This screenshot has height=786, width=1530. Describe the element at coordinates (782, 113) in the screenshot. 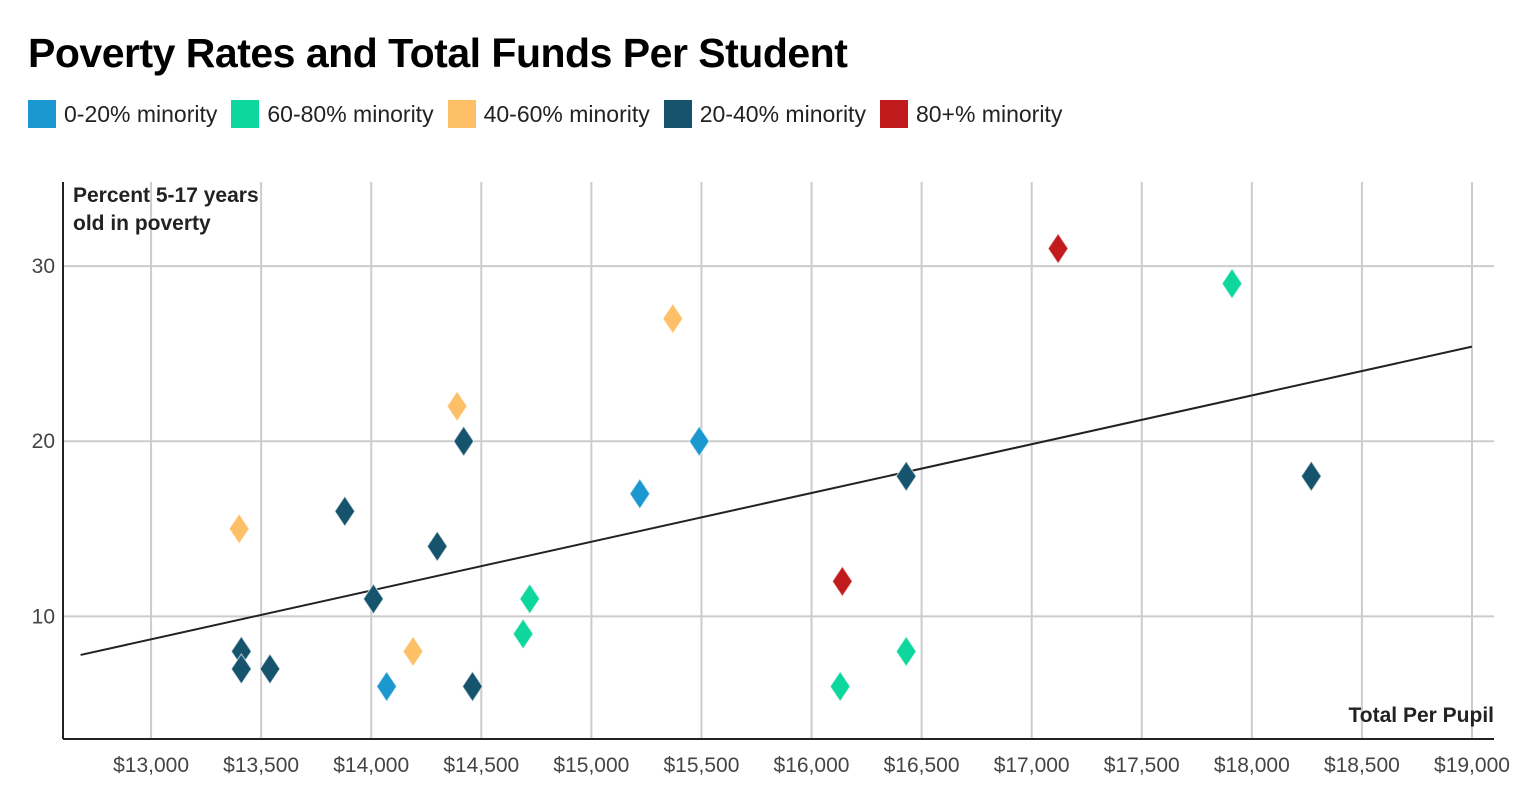

I see `legend-label-20-40: 20-40% minority` at that location.